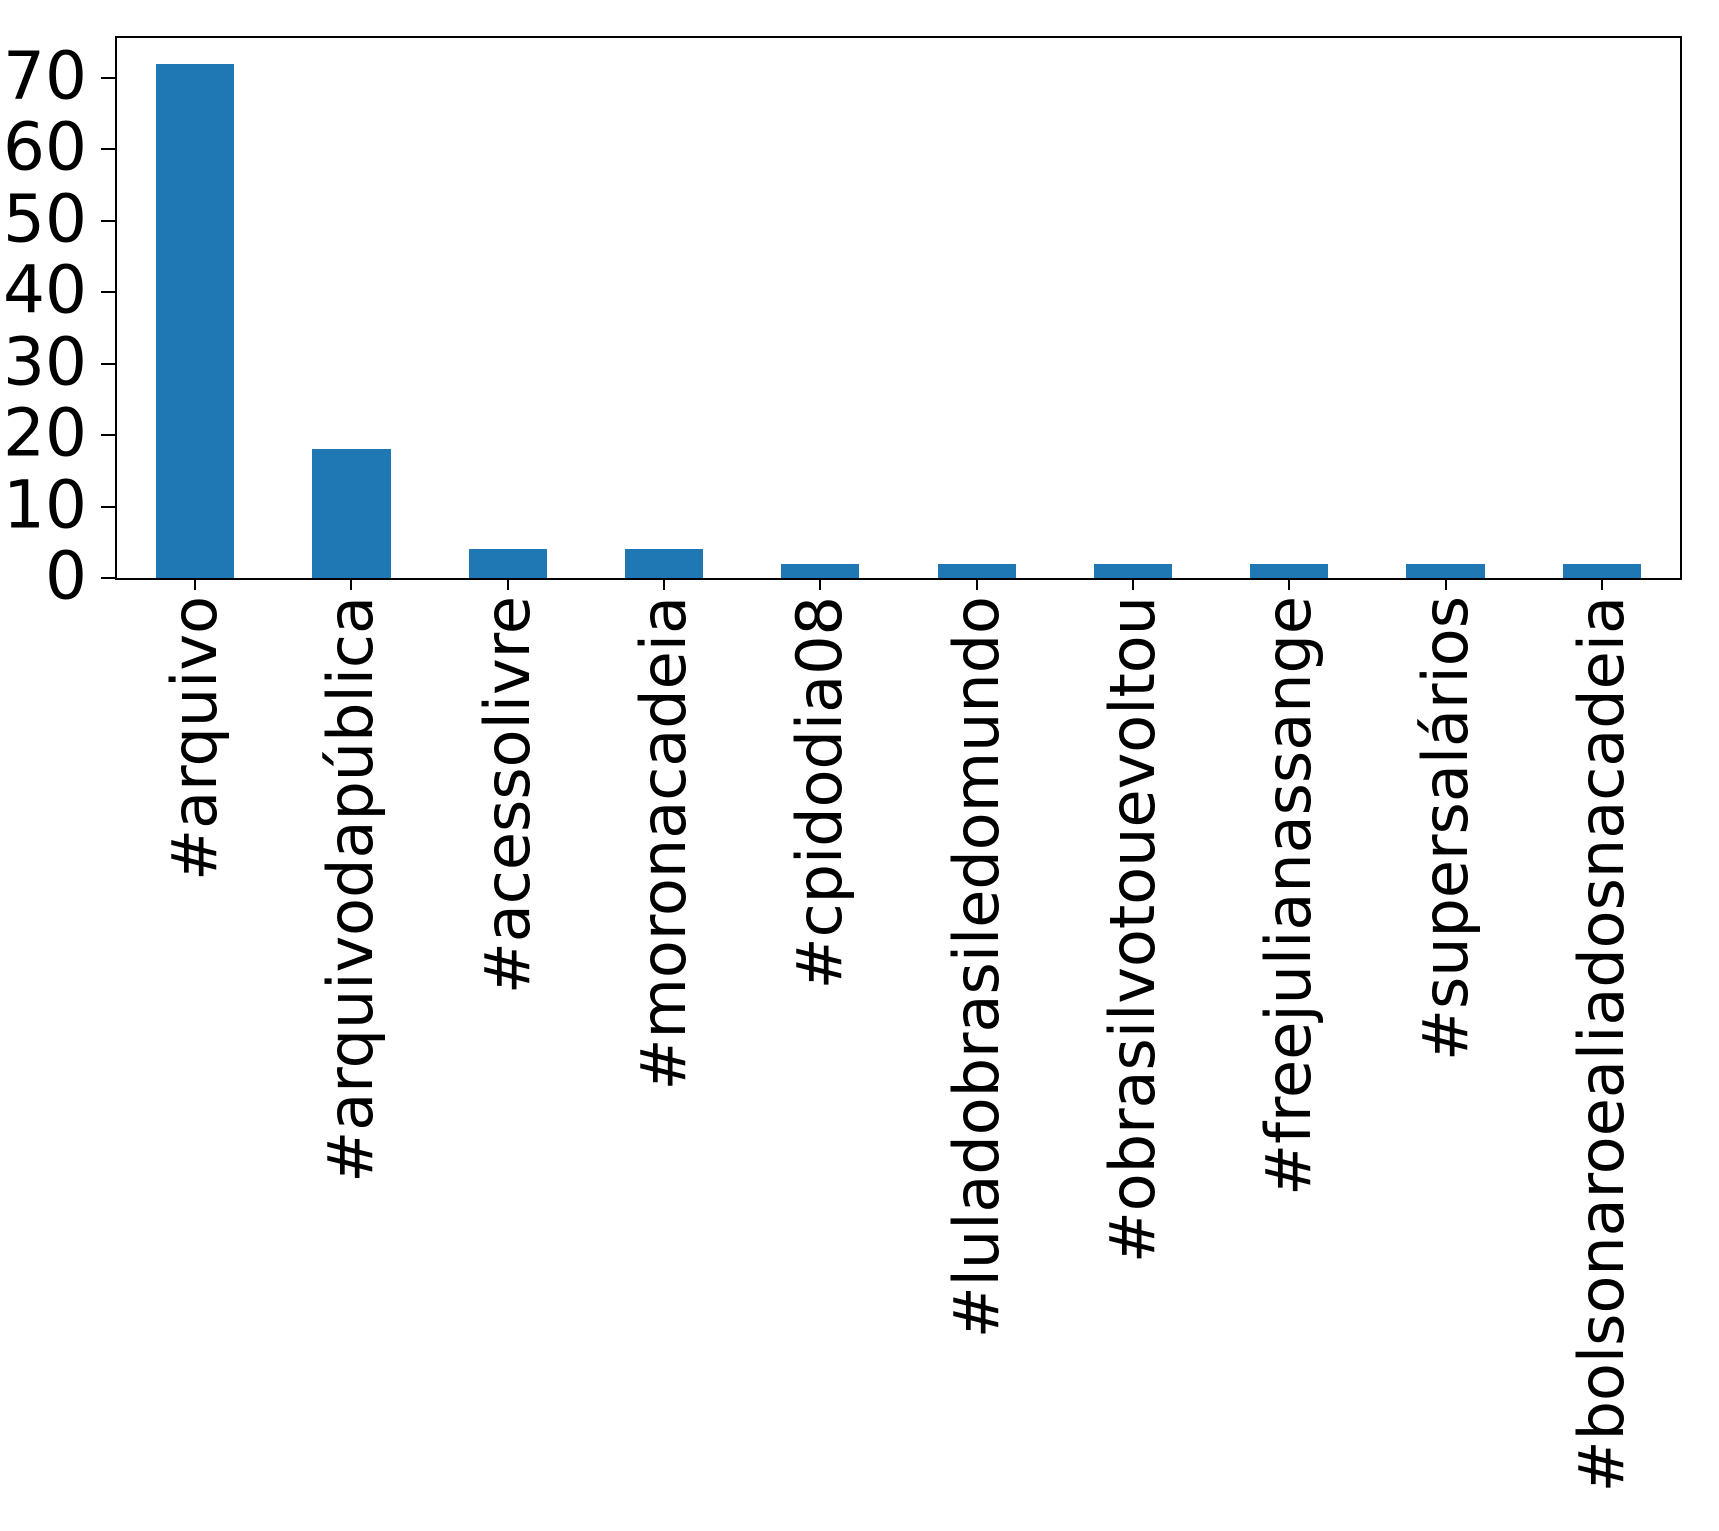 This screenshot has width=1719, height=1531. I want to click on x-label-slot: #luladobrasiledomundo, so click(976, 1044).